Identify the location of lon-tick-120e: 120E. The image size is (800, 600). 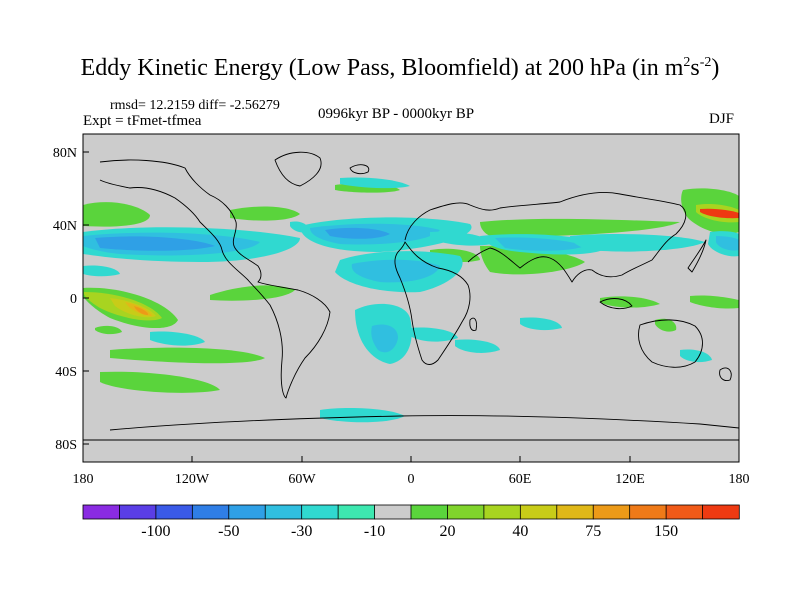
(630, 479).